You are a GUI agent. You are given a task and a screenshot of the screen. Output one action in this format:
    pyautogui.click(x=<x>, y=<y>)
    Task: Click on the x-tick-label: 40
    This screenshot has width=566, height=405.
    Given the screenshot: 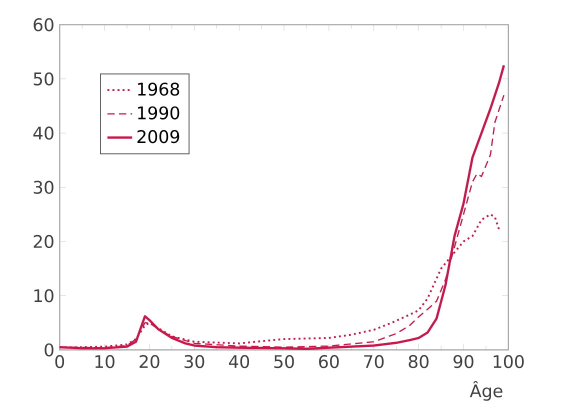 What is the action you would take?
    pyautogui.click(x=239, y=361)
    